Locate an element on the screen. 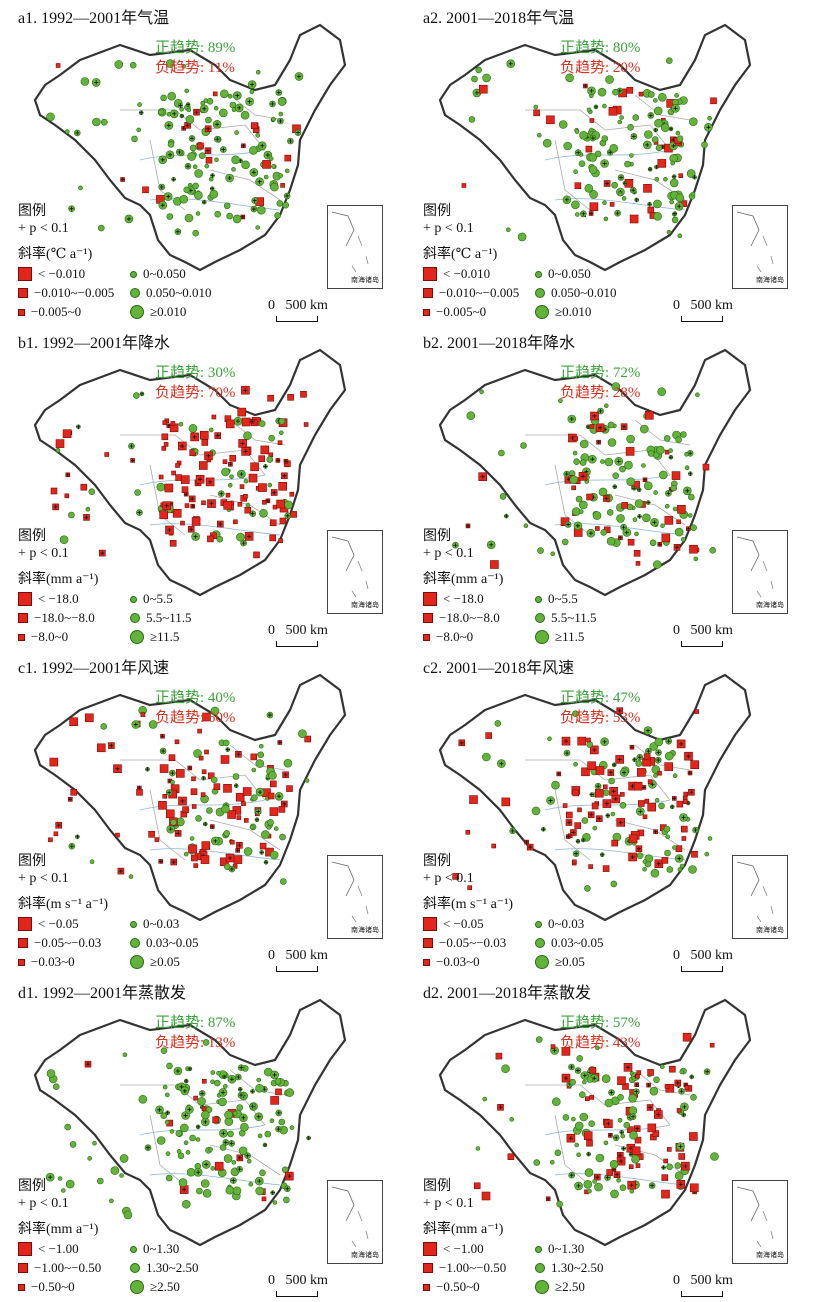 This screenshot has height=1302, width=815. legend-item: 0.03~0.05 is located at coordinates (164, 943).